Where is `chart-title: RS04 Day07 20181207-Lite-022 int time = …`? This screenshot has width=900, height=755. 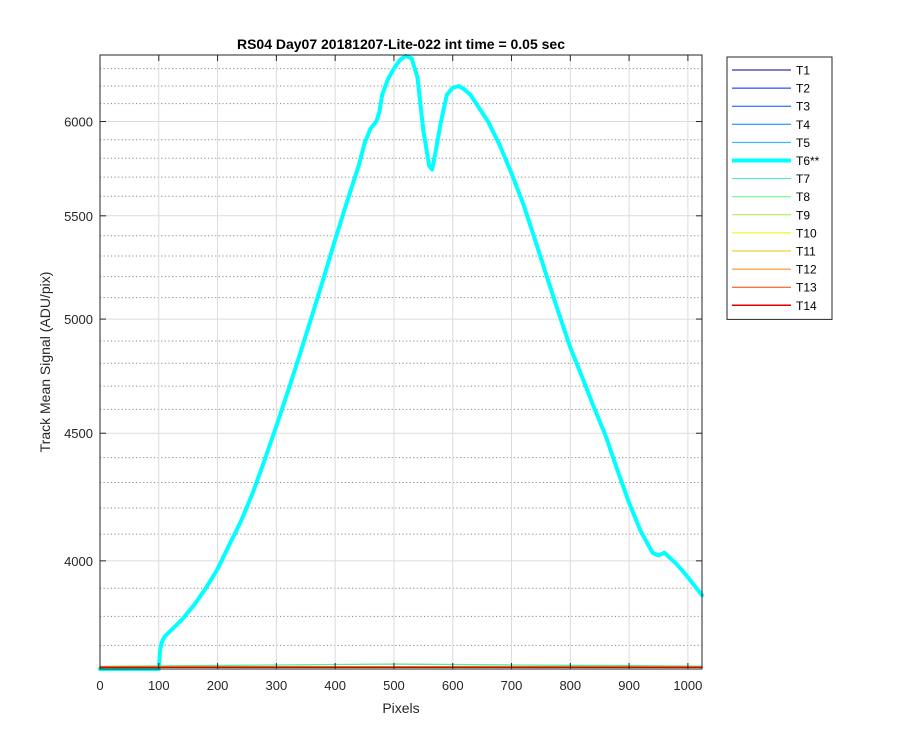 chart-title: RS04 Day07 20181207-Lite-022 int time = … is located at coordinates (401, 44).